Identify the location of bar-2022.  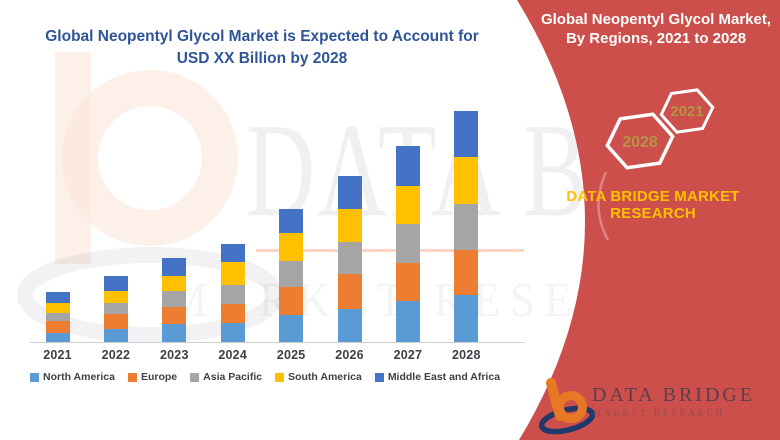
(115, 309).